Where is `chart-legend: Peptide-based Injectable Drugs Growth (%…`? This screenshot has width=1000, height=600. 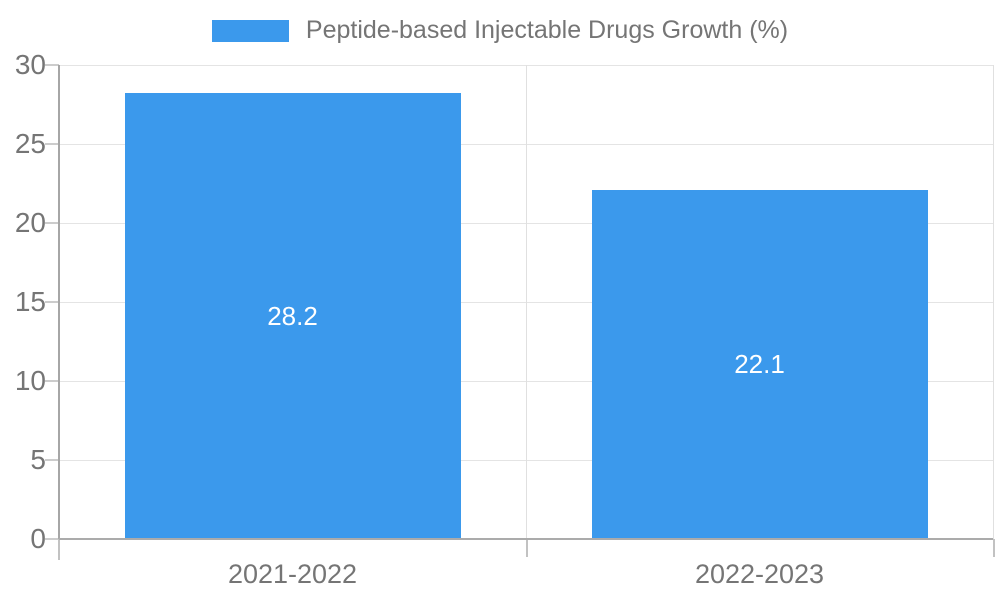
chart-legend: Peptide-based Injectable Drugs Growth (%… is located at coordinates (500, 30).